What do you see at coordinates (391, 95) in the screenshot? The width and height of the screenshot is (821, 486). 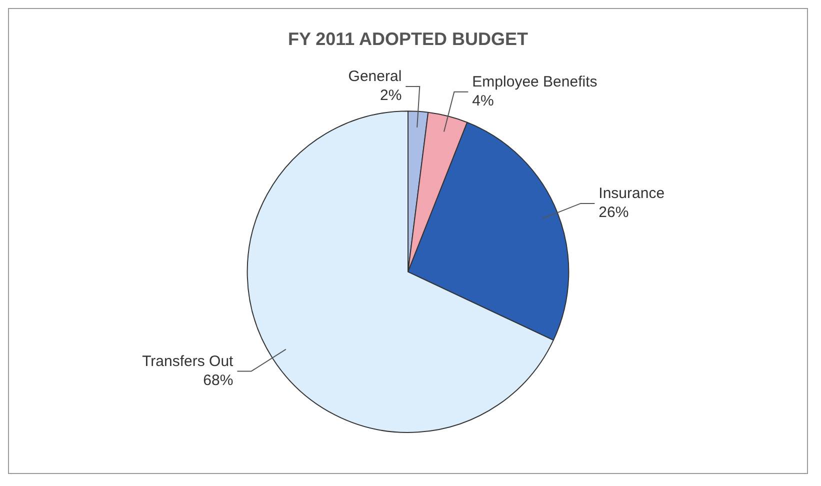 I see `data-label: 2%` at bounding box center [391, 95].